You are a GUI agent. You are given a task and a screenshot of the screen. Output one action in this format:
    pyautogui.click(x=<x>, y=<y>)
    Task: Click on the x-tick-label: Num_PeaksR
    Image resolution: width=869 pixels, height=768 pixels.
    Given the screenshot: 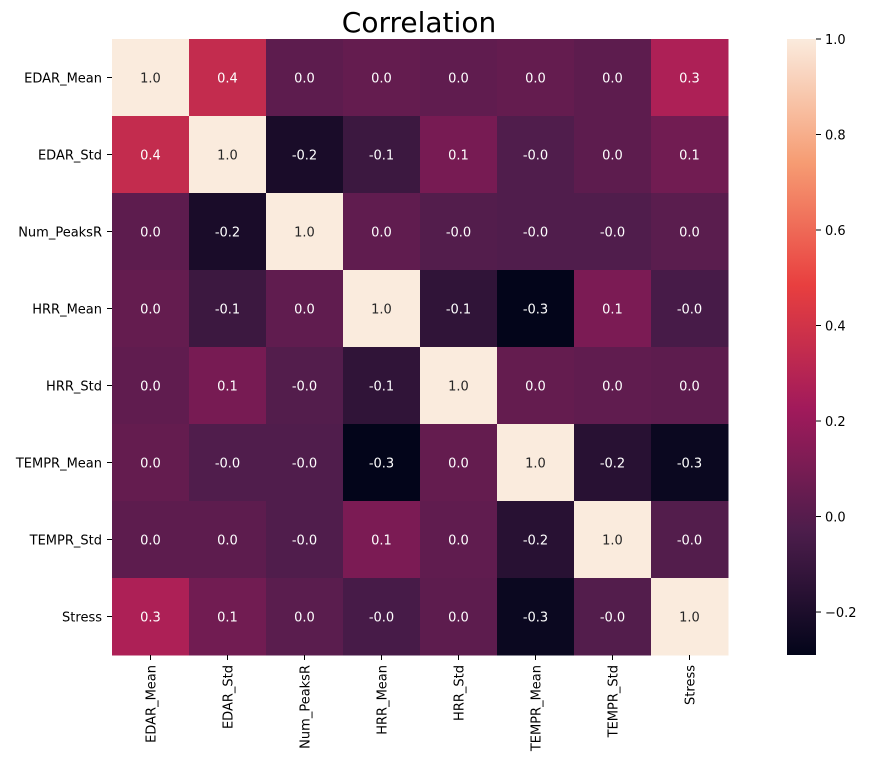 What is the action you would take?
    pyautogui.click(x=306, y=707)
    